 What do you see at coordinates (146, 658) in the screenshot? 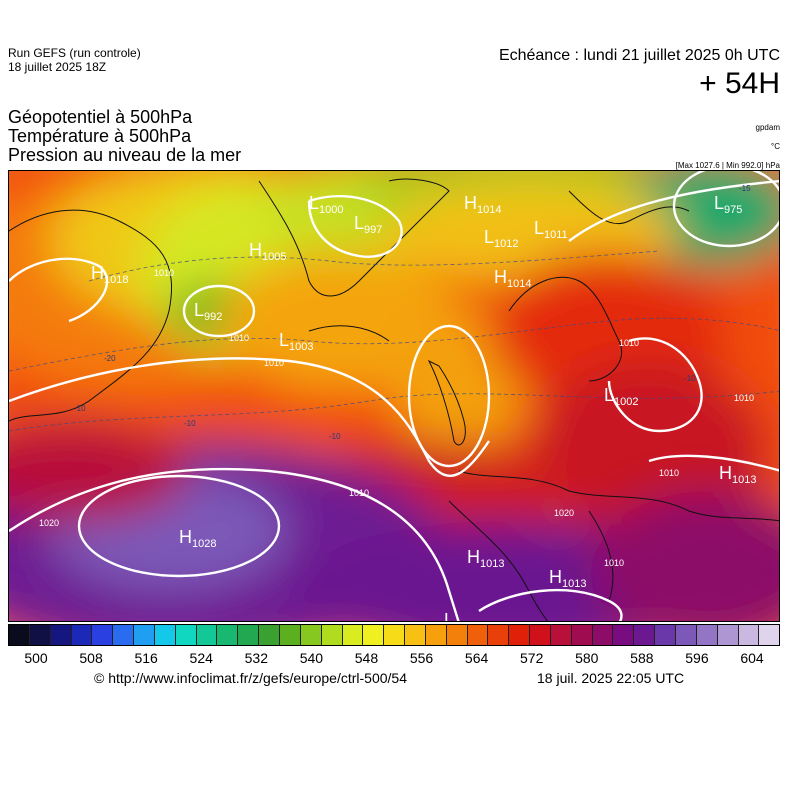
I see `color-scale-tick-label: 516` at bounding box center [146, 658].